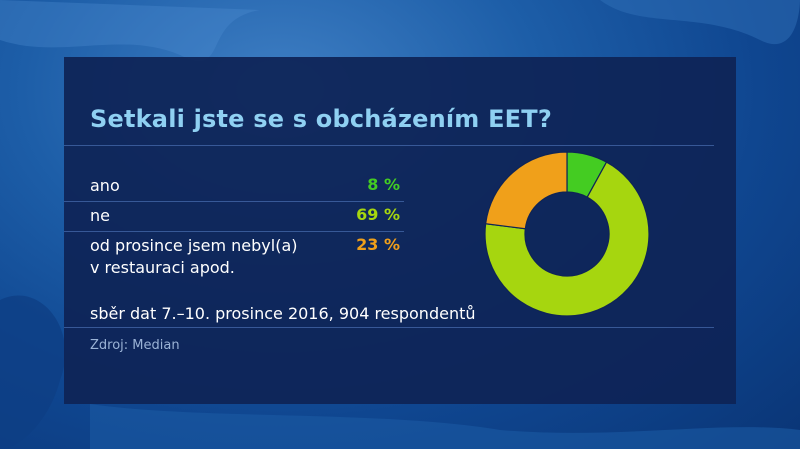  What do you see at coordinates (105, 185) in the screenshot?
I see `row-label-ano: ano` at bounding box center [105, 185].